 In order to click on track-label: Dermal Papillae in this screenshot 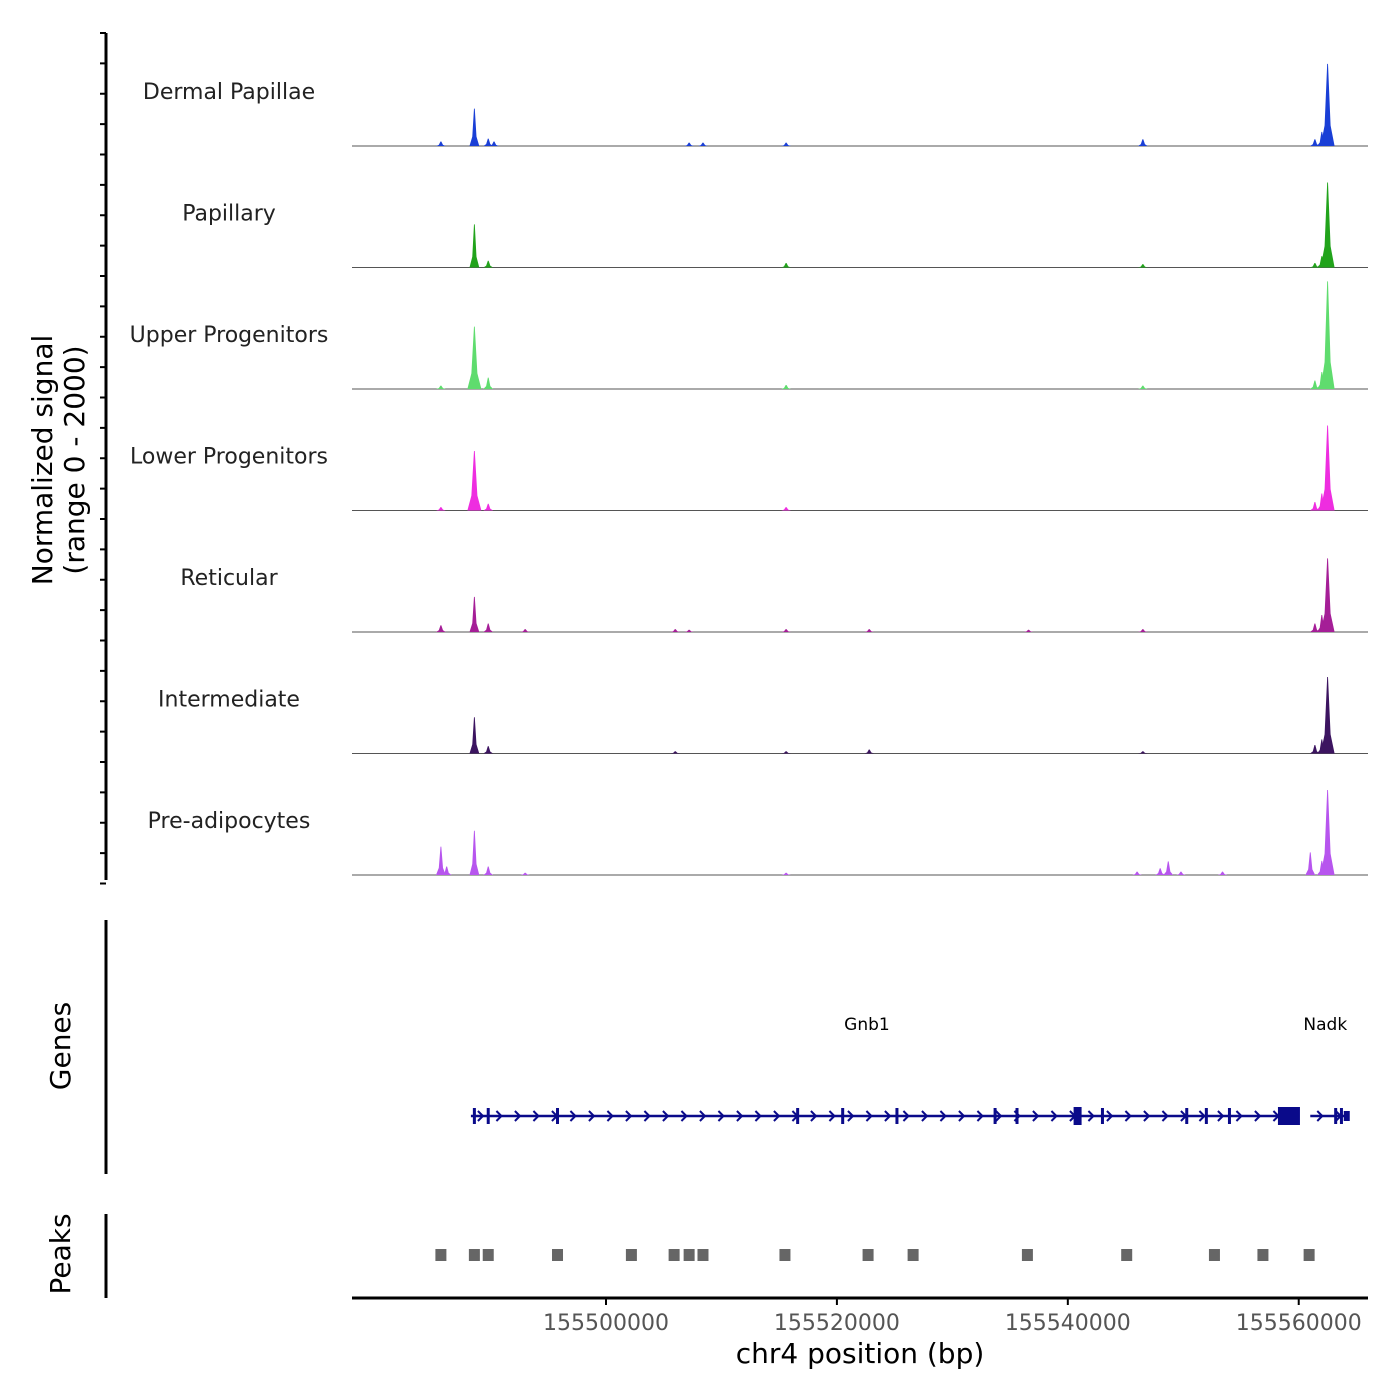, I will do `click(229, 92)`.